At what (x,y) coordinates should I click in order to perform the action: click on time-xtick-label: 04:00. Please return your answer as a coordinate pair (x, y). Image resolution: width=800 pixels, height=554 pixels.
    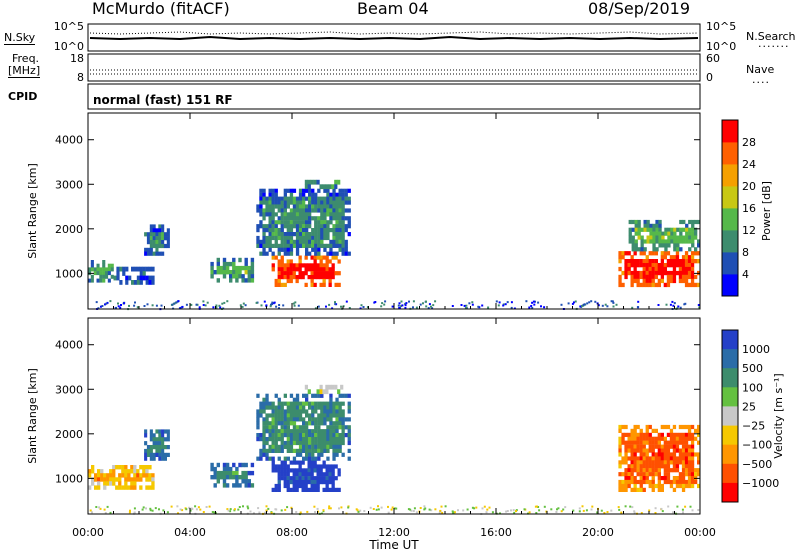
    Looking at the image, I should click on (190, 532).